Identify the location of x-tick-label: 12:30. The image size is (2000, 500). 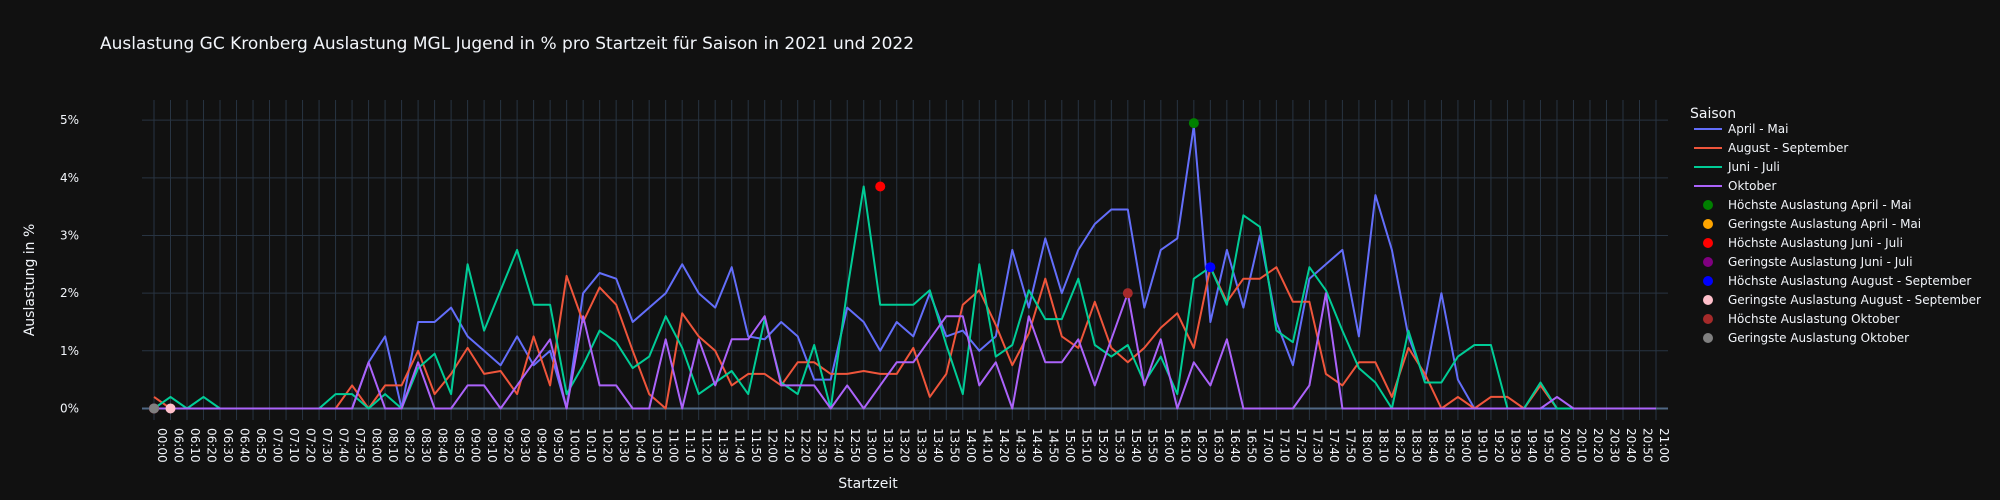
(822, 445).